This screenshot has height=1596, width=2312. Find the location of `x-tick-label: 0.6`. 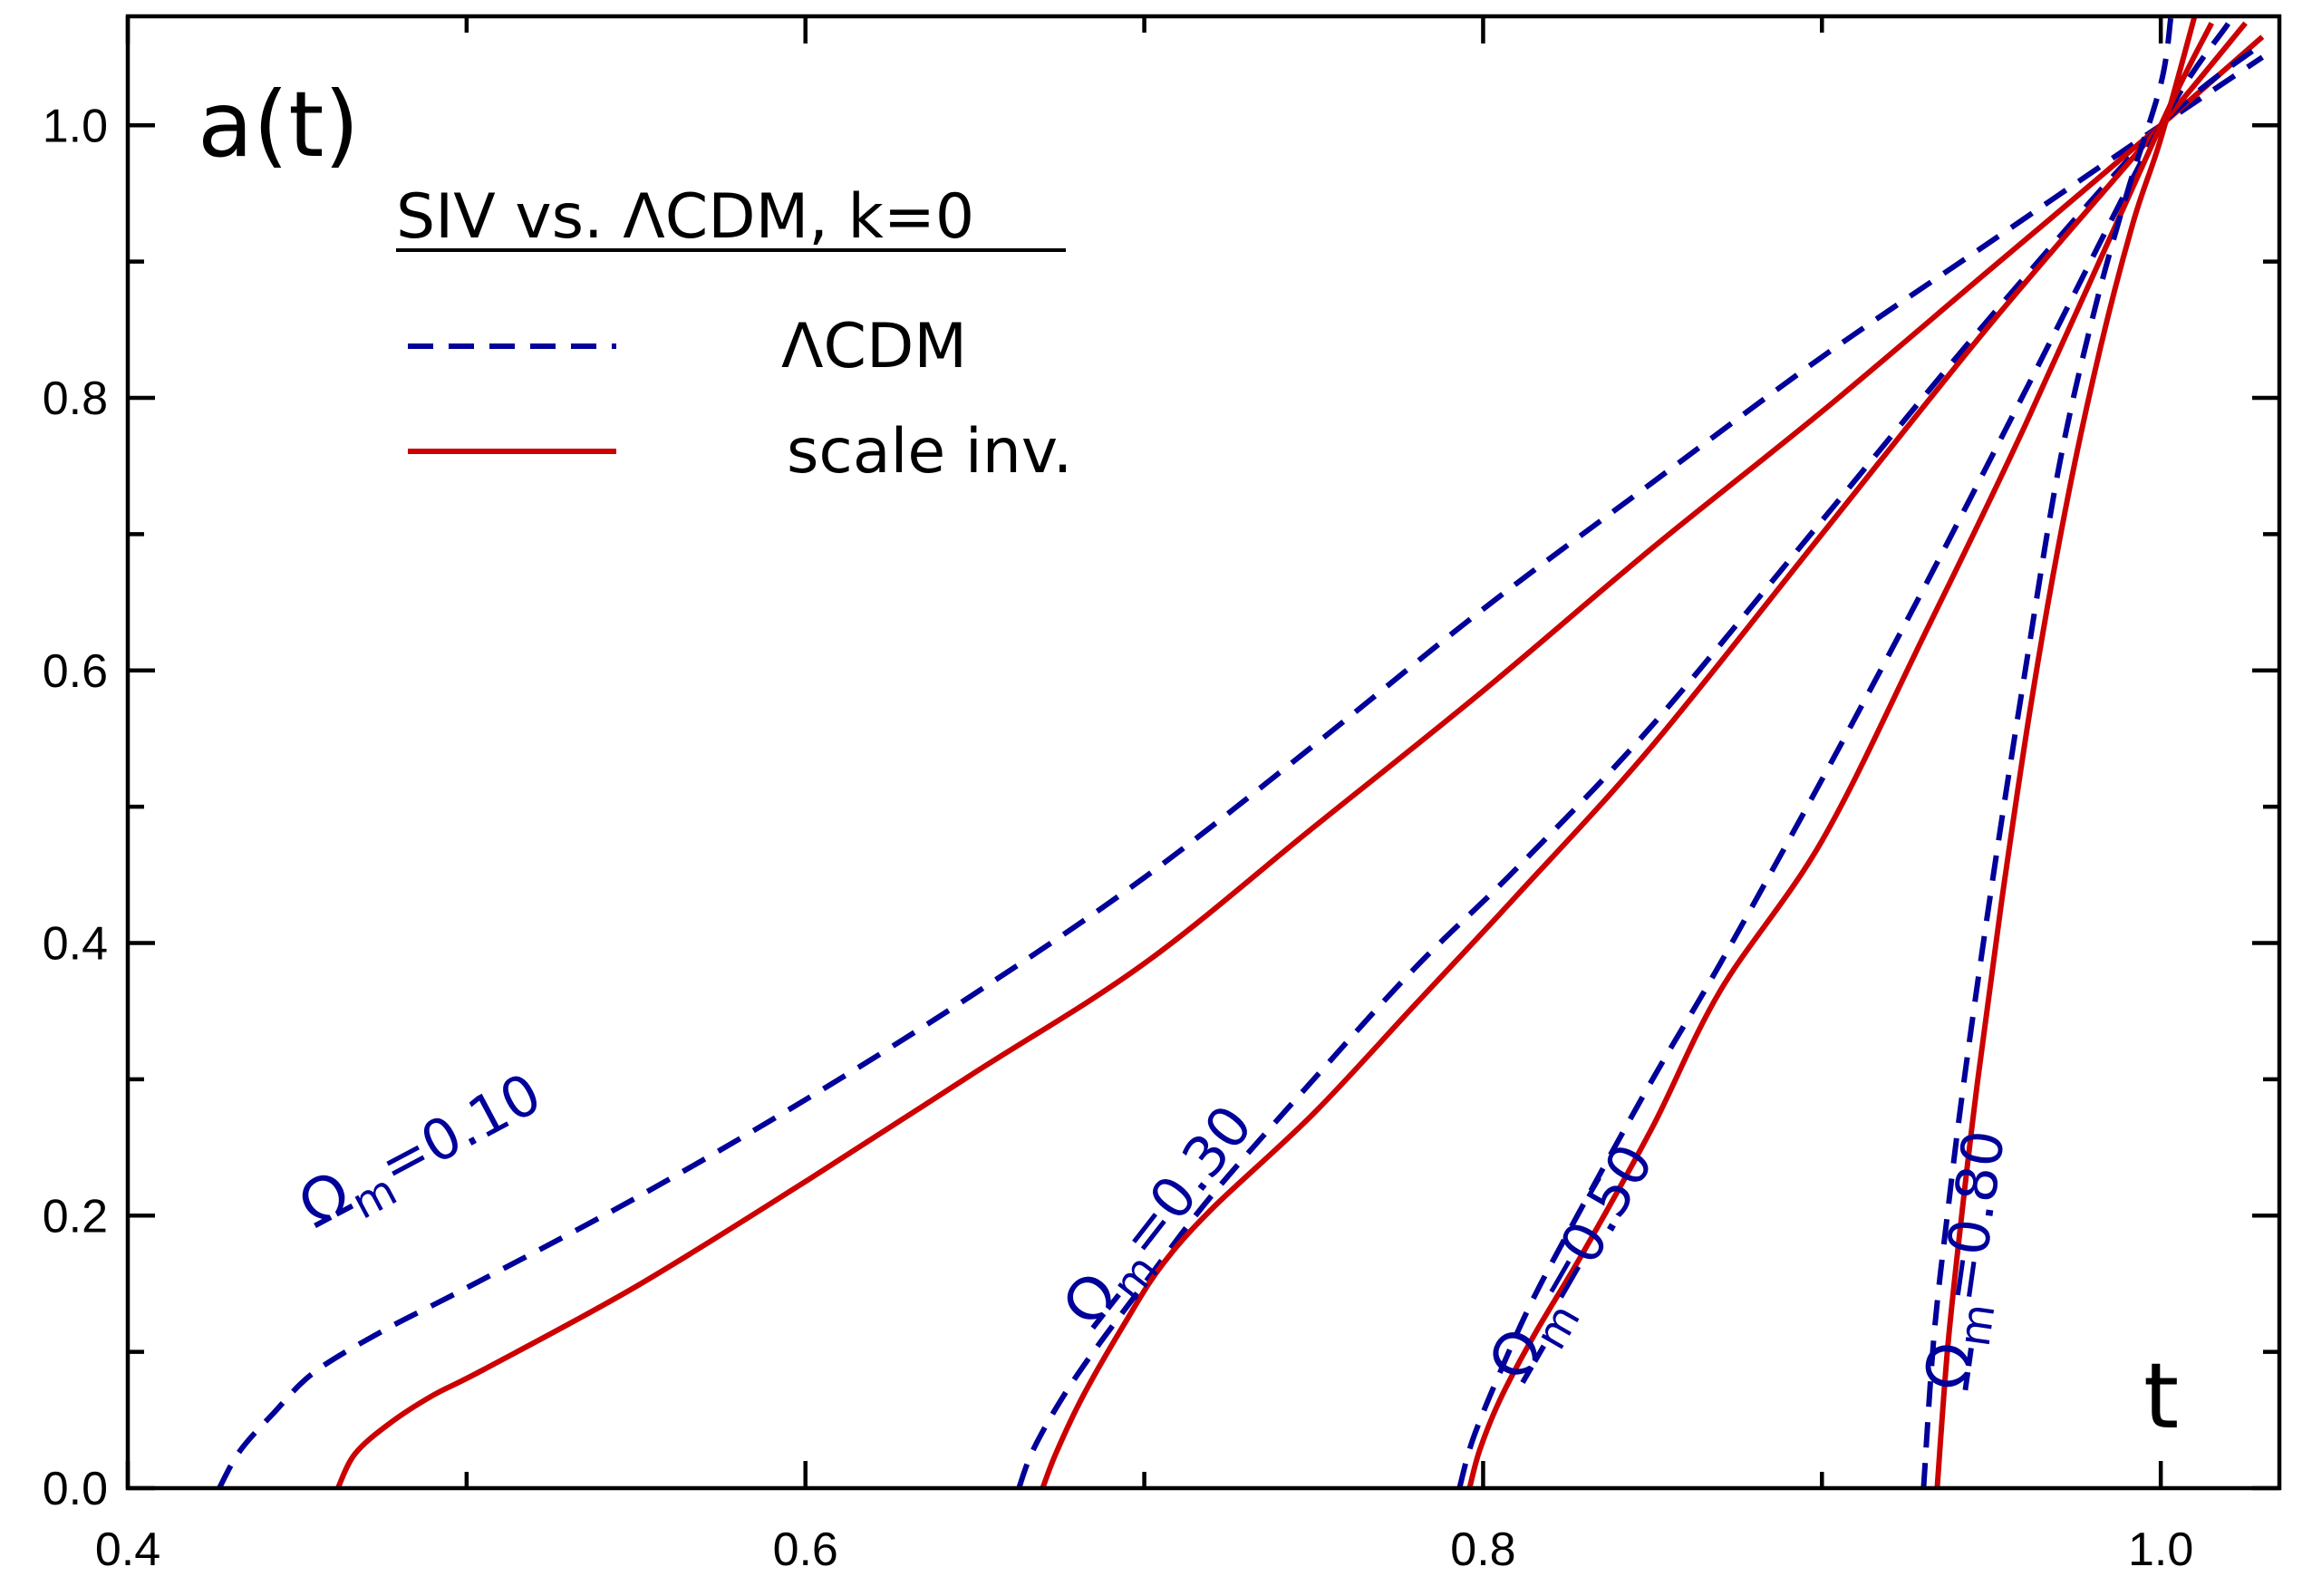

x-tick-label: 0.6 is located at coordinates (805, 1549).